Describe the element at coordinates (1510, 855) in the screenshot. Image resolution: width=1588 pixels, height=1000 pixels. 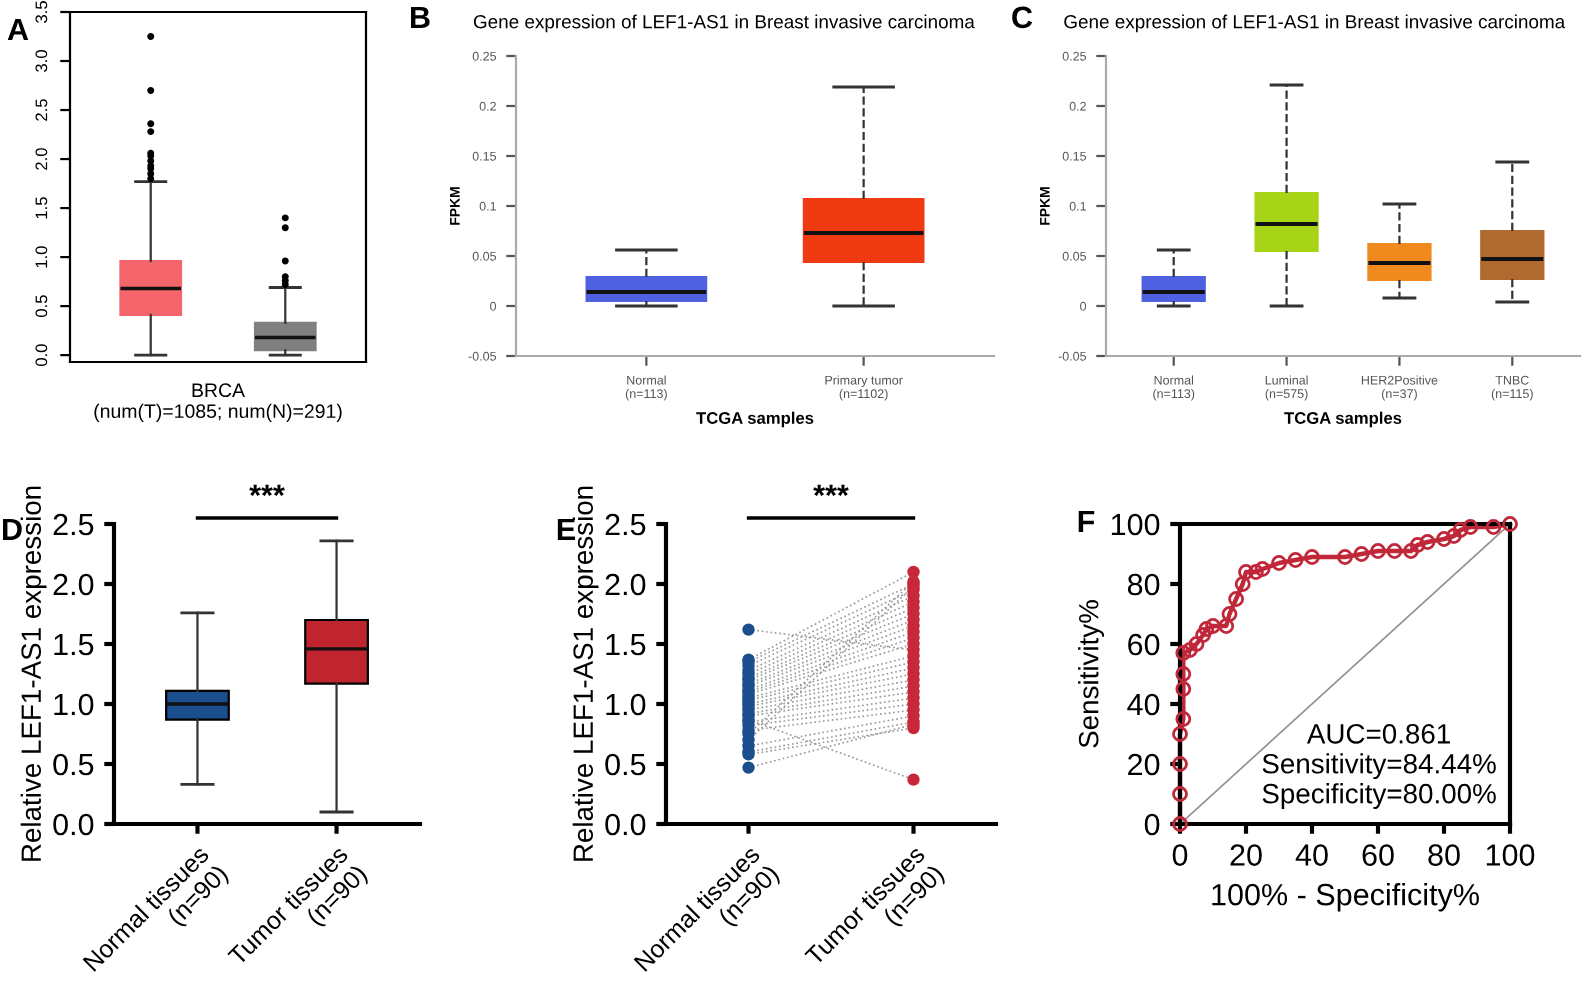
I see `x-tick-label: 100` at that location.